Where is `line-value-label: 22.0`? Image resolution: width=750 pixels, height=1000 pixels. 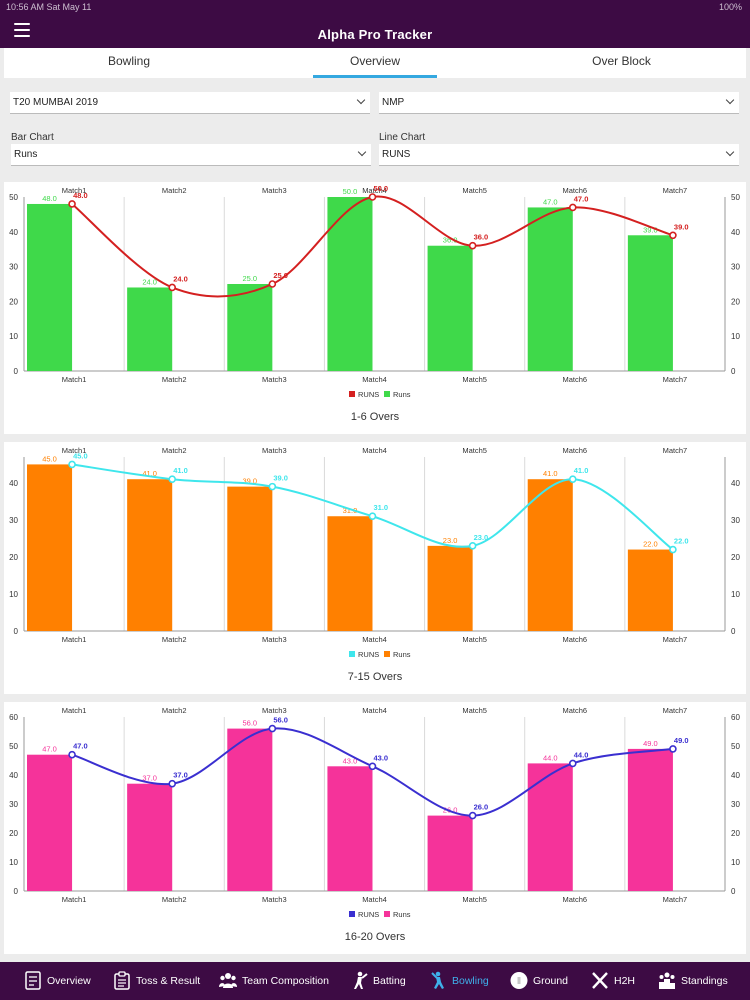 line-value-label: 22.0 is located at coordinates (681, 541).